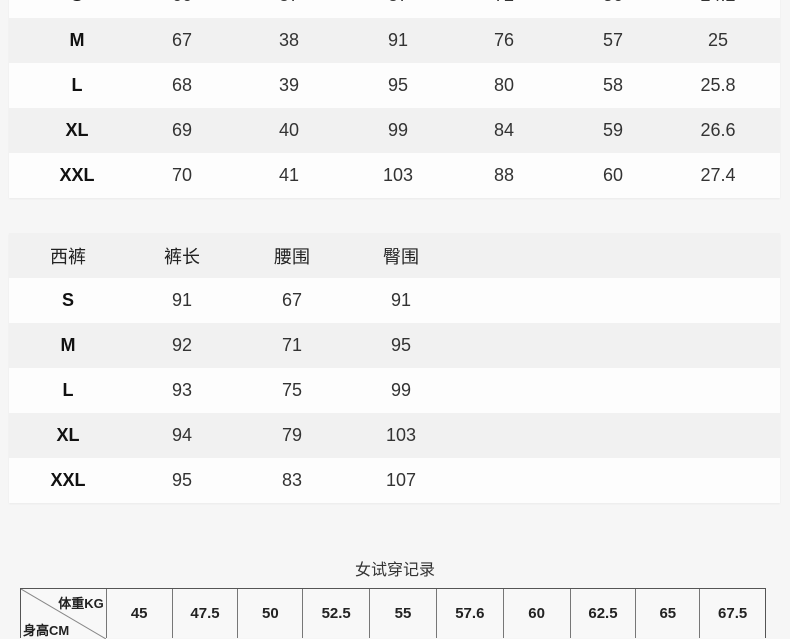  Describe the element at coordinates (335, 613) in the screenshot. I see `weight-header-cell: 52.5` at that location.